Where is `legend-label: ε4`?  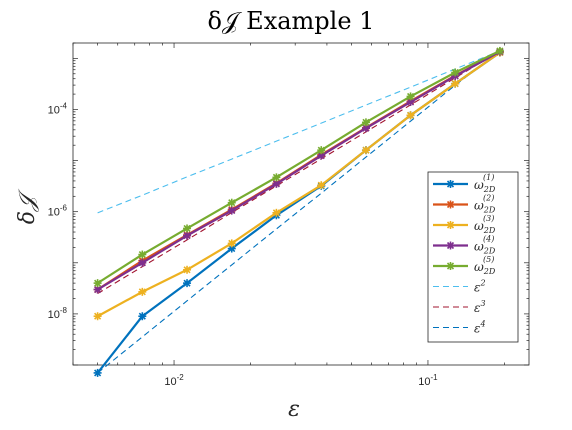
legend-label: ε4 is located at coordinates (480, 328).